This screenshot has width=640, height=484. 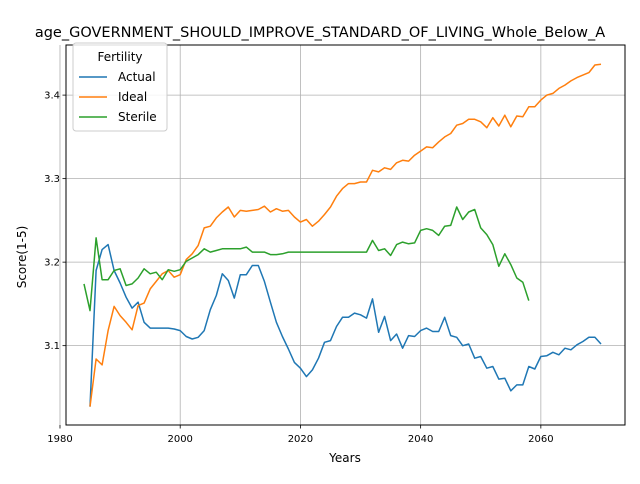 I want to click on y-axis-label: Score(1-5), so click(x=22, y=257).